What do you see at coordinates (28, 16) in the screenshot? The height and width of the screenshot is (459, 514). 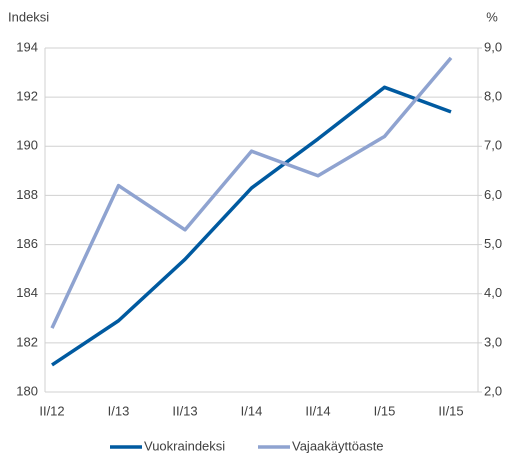 I see `y-axis-label: Indeksi` at bounding box center [28, 16].